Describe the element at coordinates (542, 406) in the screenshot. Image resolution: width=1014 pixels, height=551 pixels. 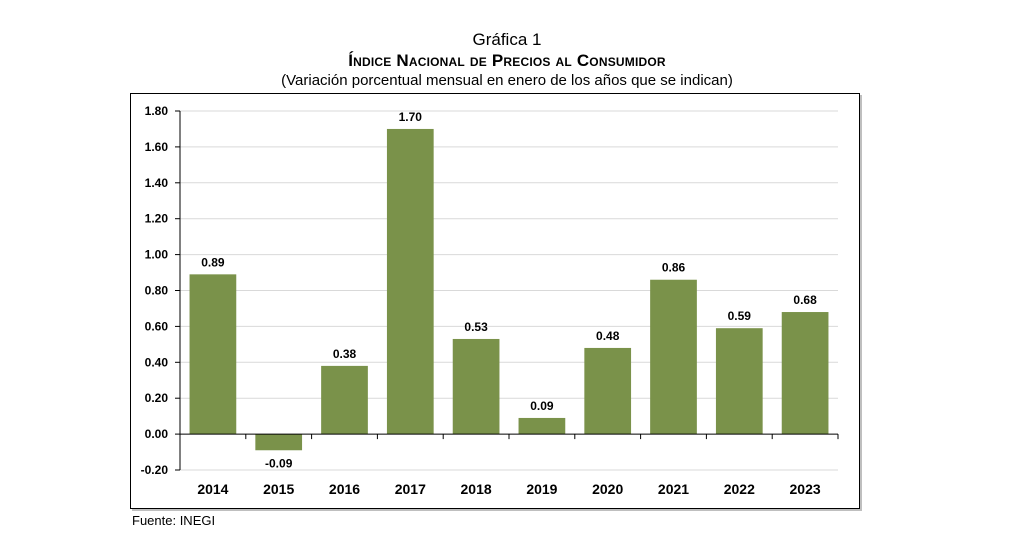
I see `data-label-2019: 0.09` at that location.